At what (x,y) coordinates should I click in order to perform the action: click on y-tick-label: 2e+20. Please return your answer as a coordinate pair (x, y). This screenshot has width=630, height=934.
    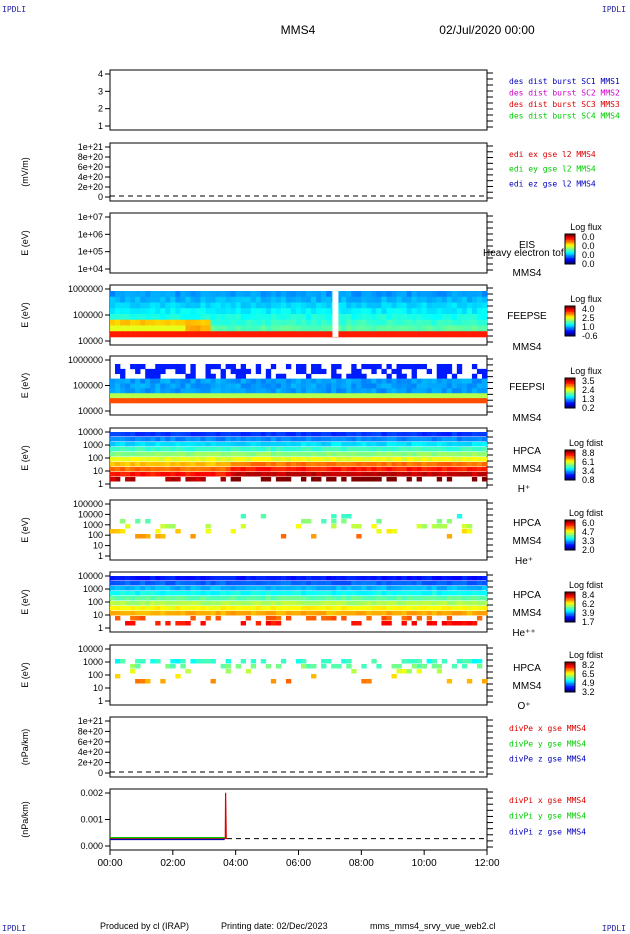
    Looking at the image, I should click on (90, 763).